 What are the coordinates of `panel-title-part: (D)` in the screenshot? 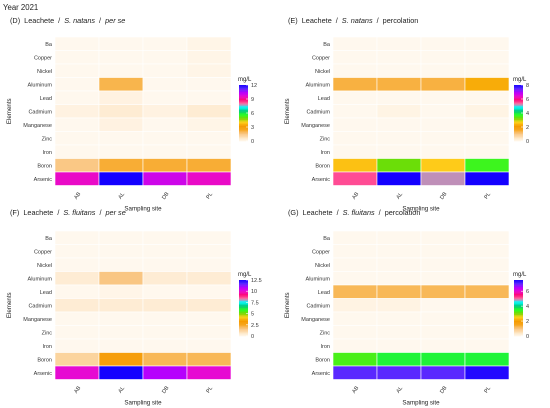 It's located at (15, 20).